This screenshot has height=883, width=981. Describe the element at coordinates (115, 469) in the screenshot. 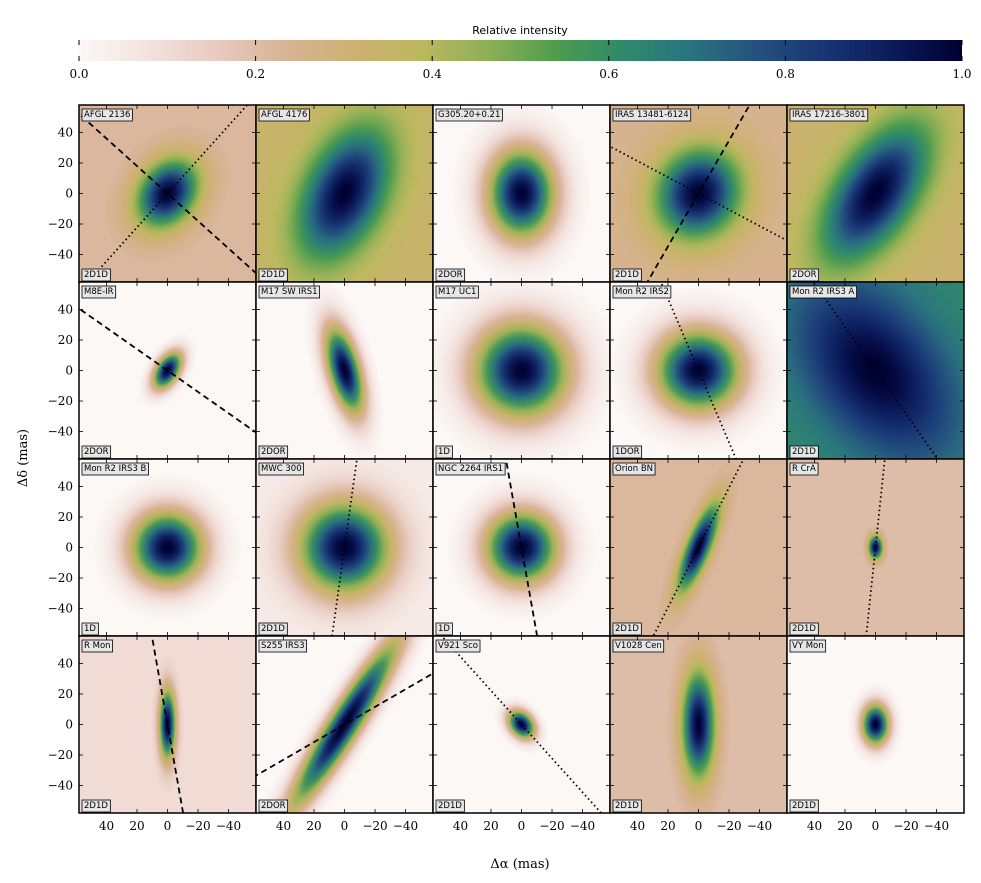

I see `object-name-label: Mon R2 IRS3 B` at that location.